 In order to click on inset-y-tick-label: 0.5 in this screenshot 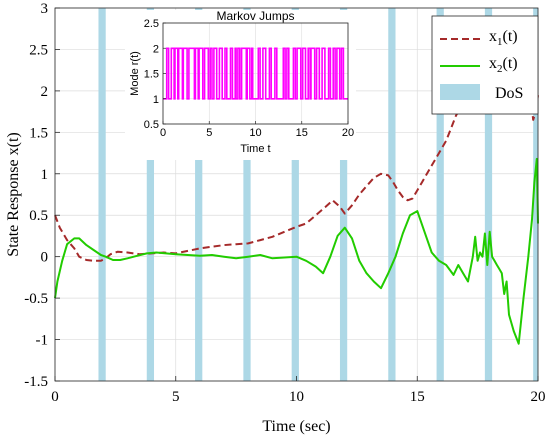, I will do `click(151, 125)`.